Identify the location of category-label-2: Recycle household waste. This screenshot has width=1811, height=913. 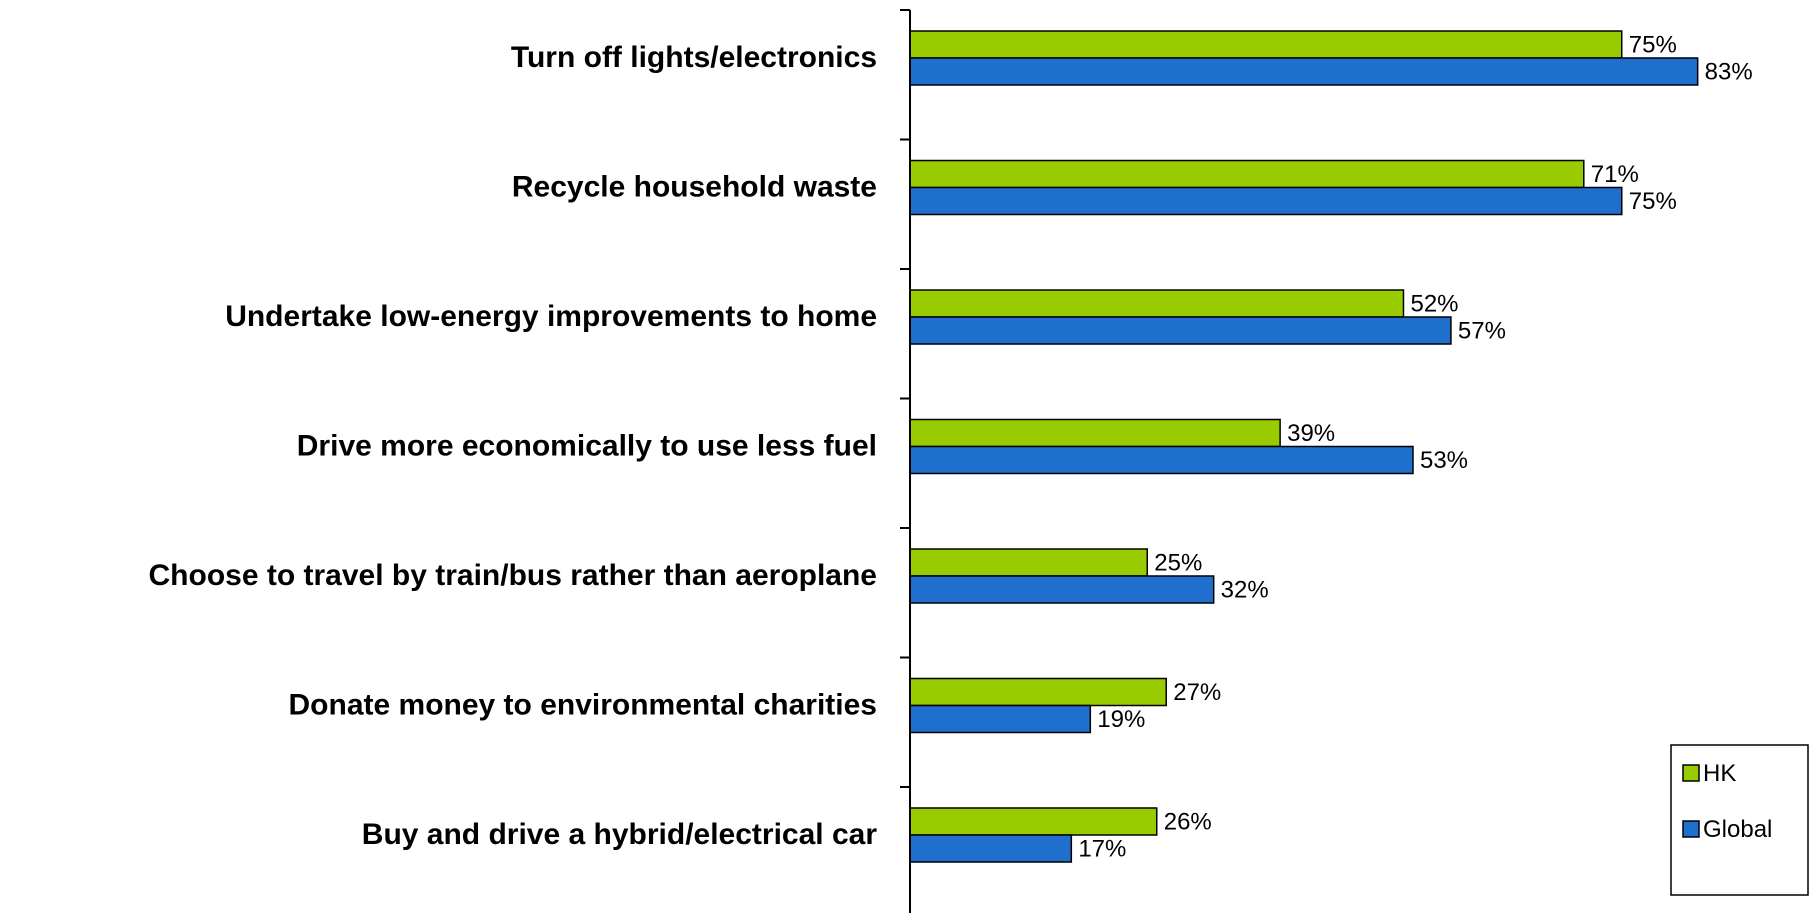
(694, 187).